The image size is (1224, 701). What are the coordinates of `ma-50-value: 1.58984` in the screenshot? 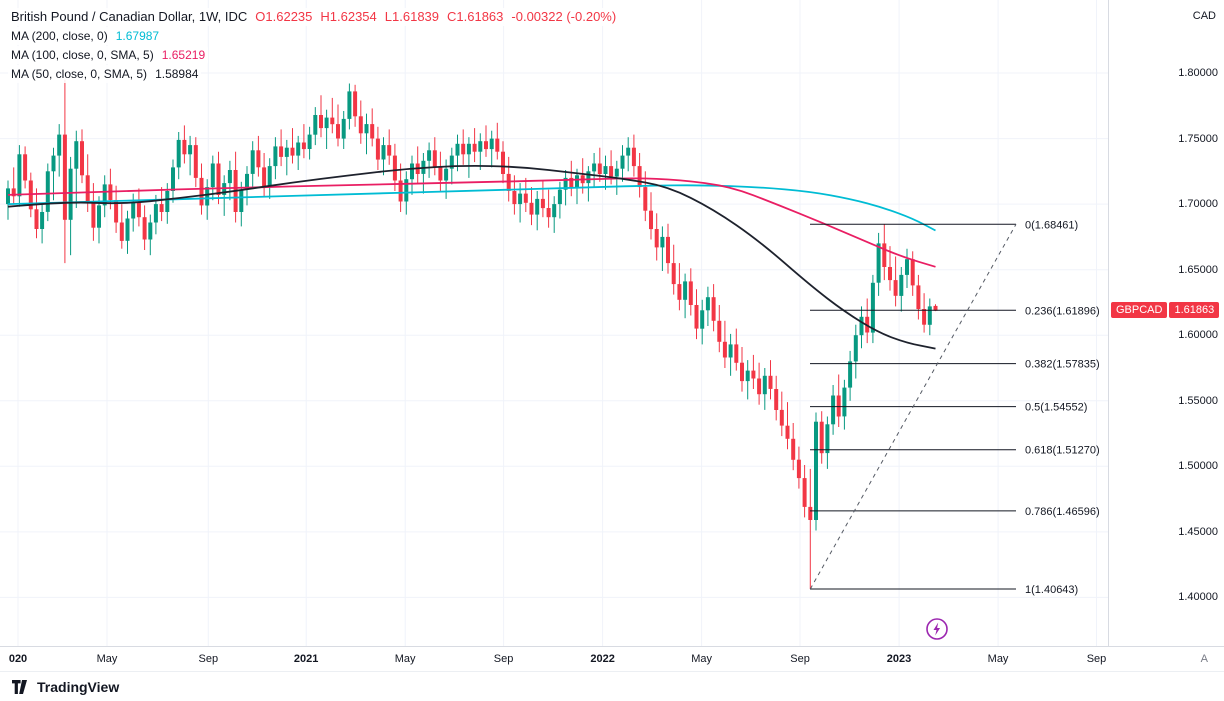 It's located at (177, 74).